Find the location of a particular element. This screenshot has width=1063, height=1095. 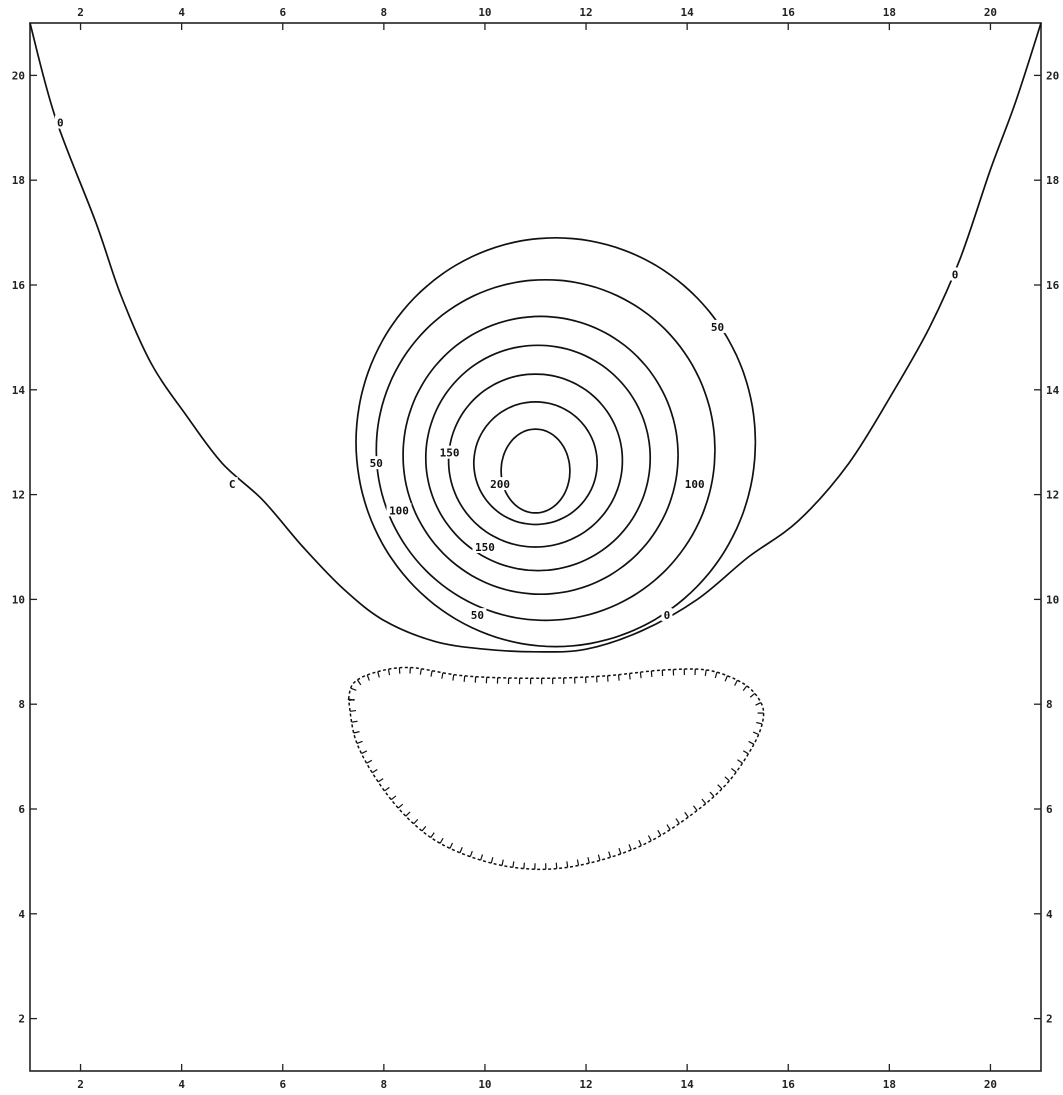

contour-label: 100 is located at coordinates (695, 484).